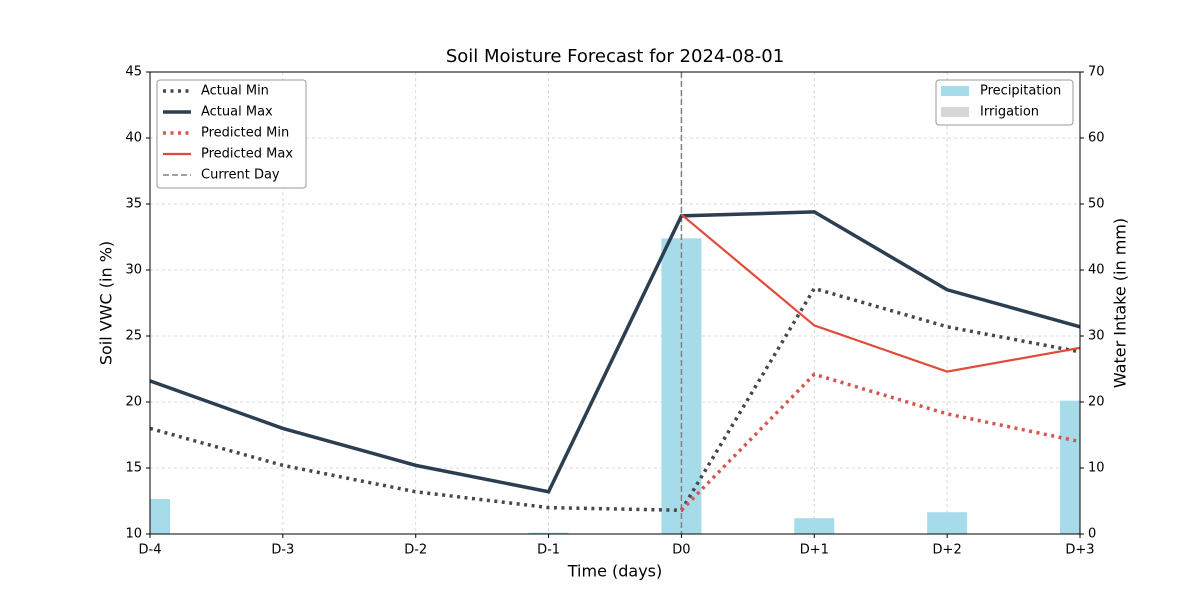  I want to click on y2-axis-label: Water Intake (in mm), so click(1120, 303).